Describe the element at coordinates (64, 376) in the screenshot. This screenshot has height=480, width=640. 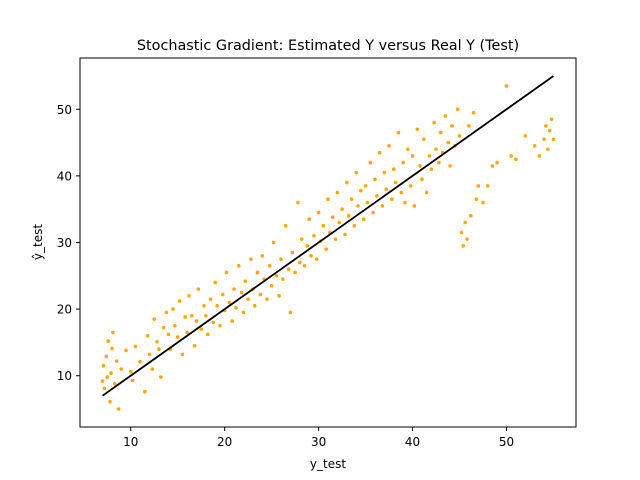
I see `y-tick-label: 10` at that location.